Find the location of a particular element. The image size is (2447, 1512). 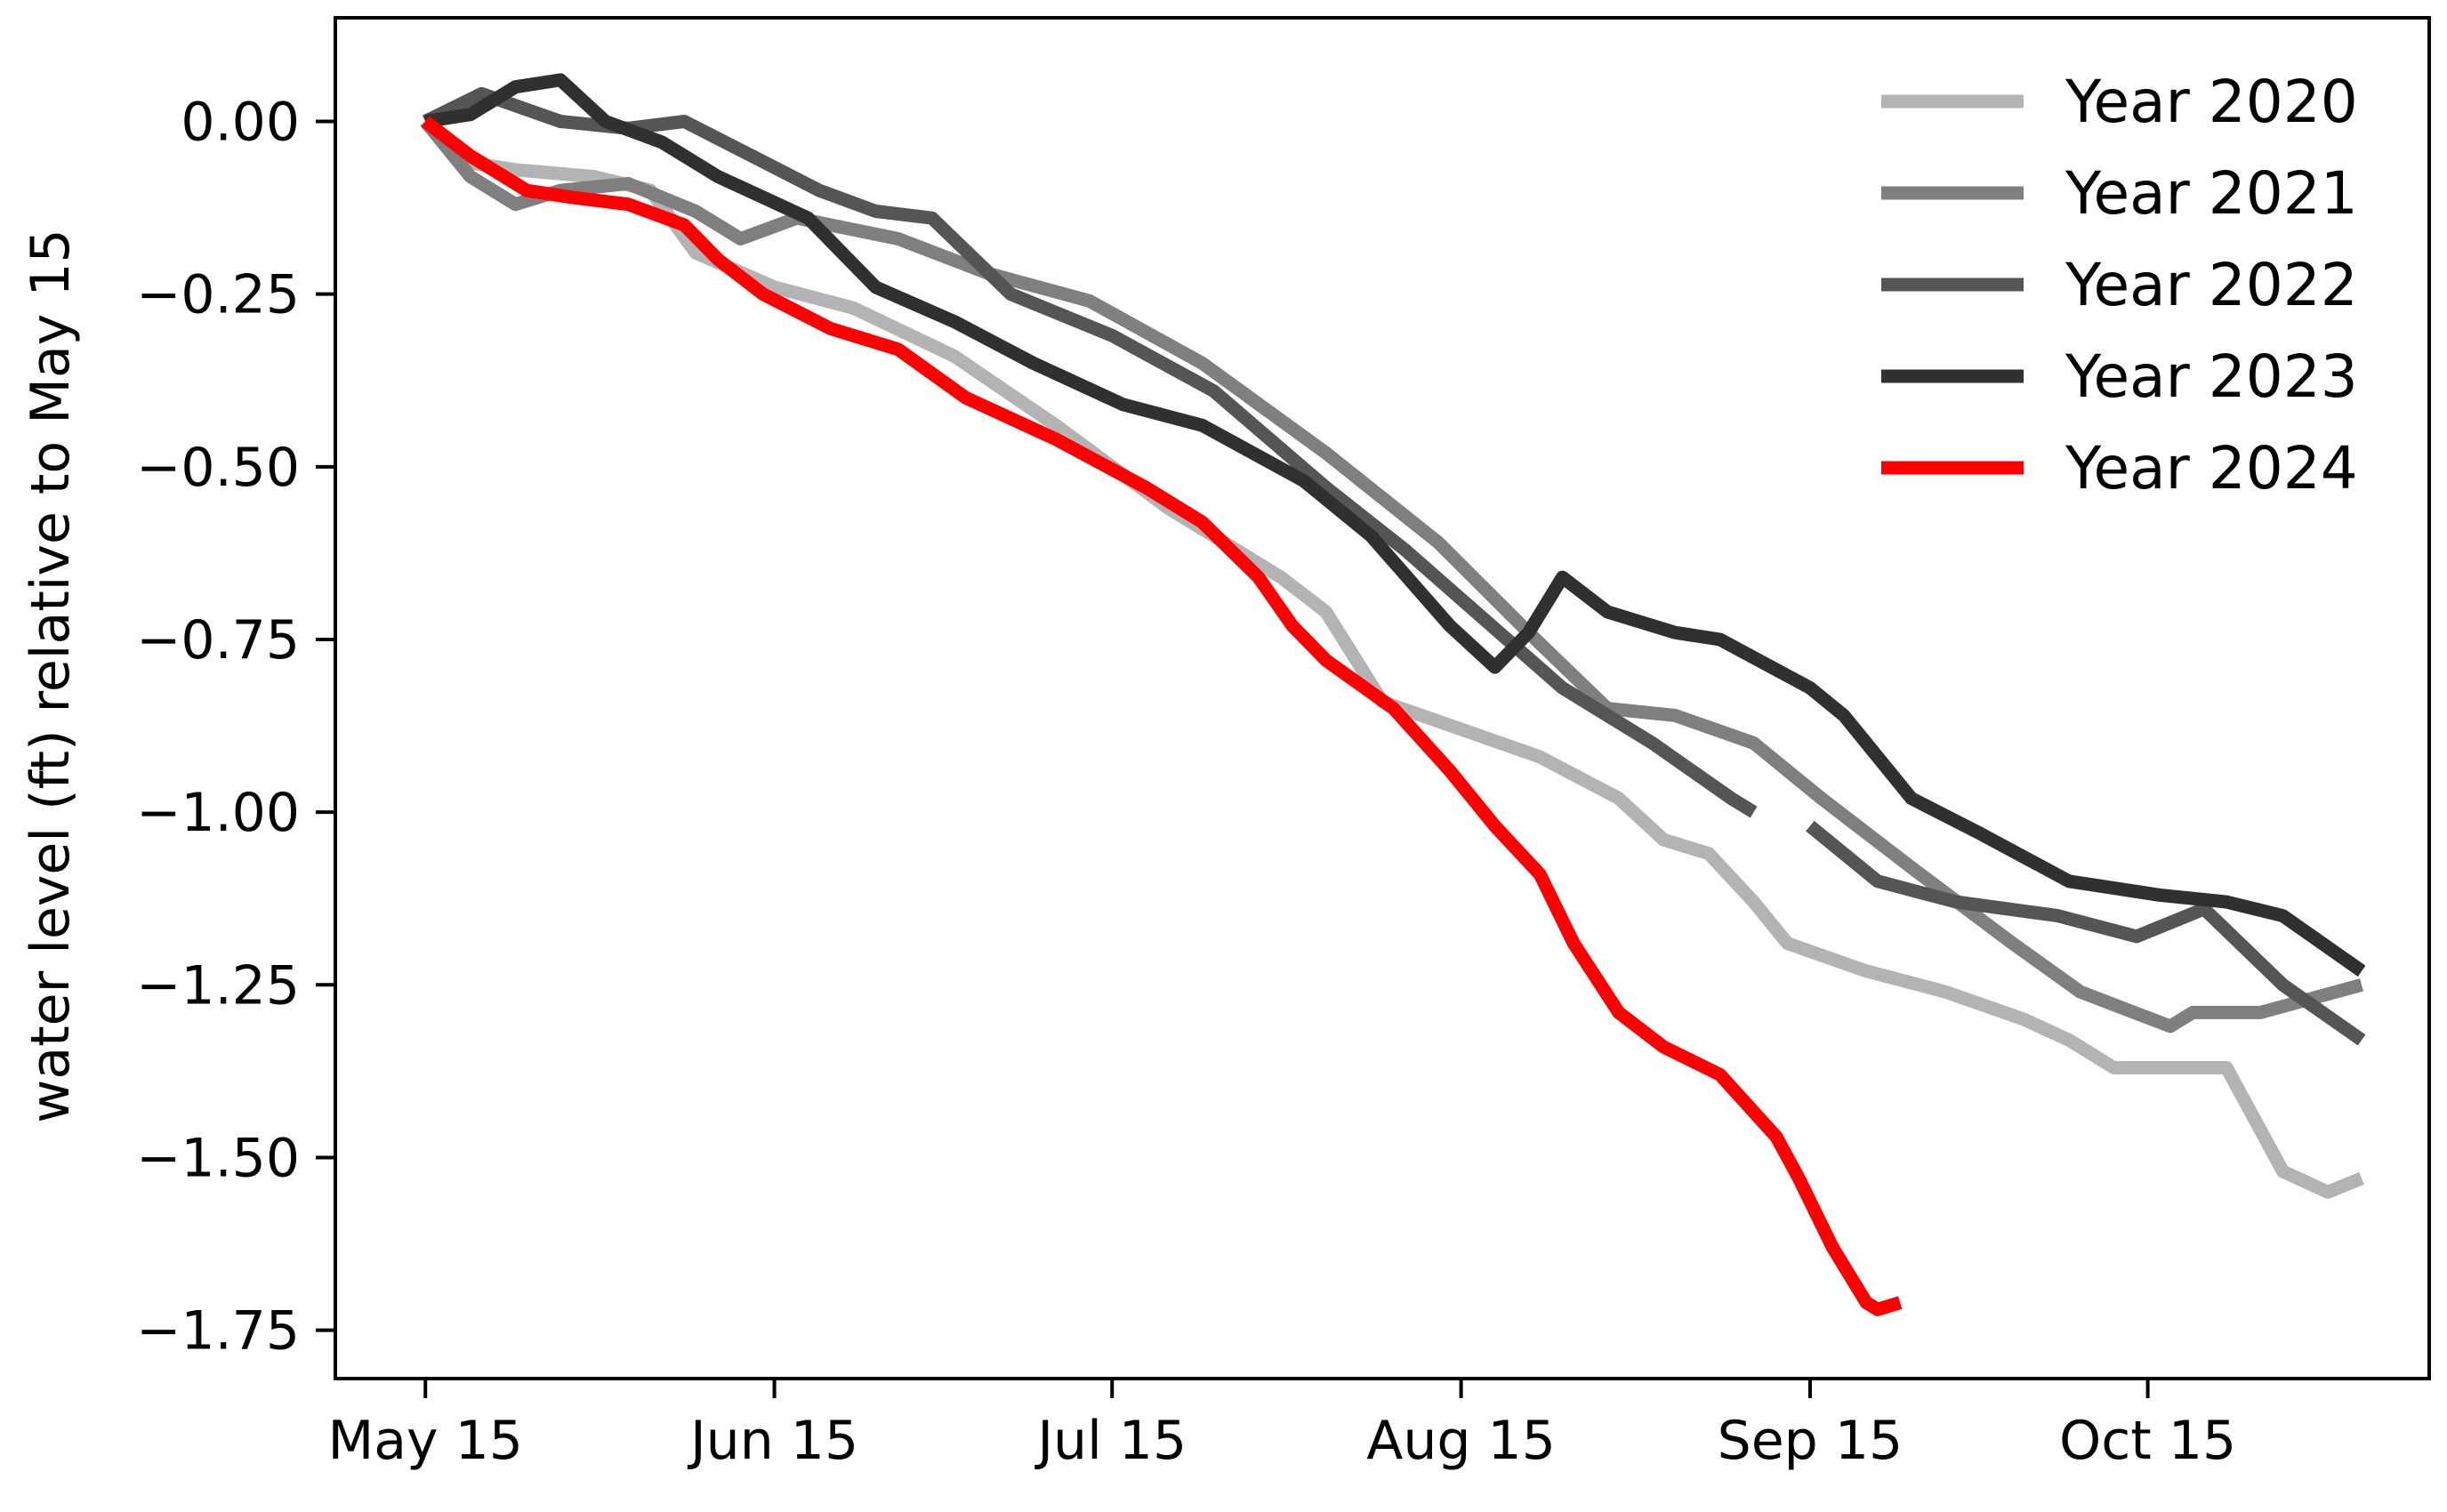

legend-label: Year 2024 is located at coordinates (2211, 469).